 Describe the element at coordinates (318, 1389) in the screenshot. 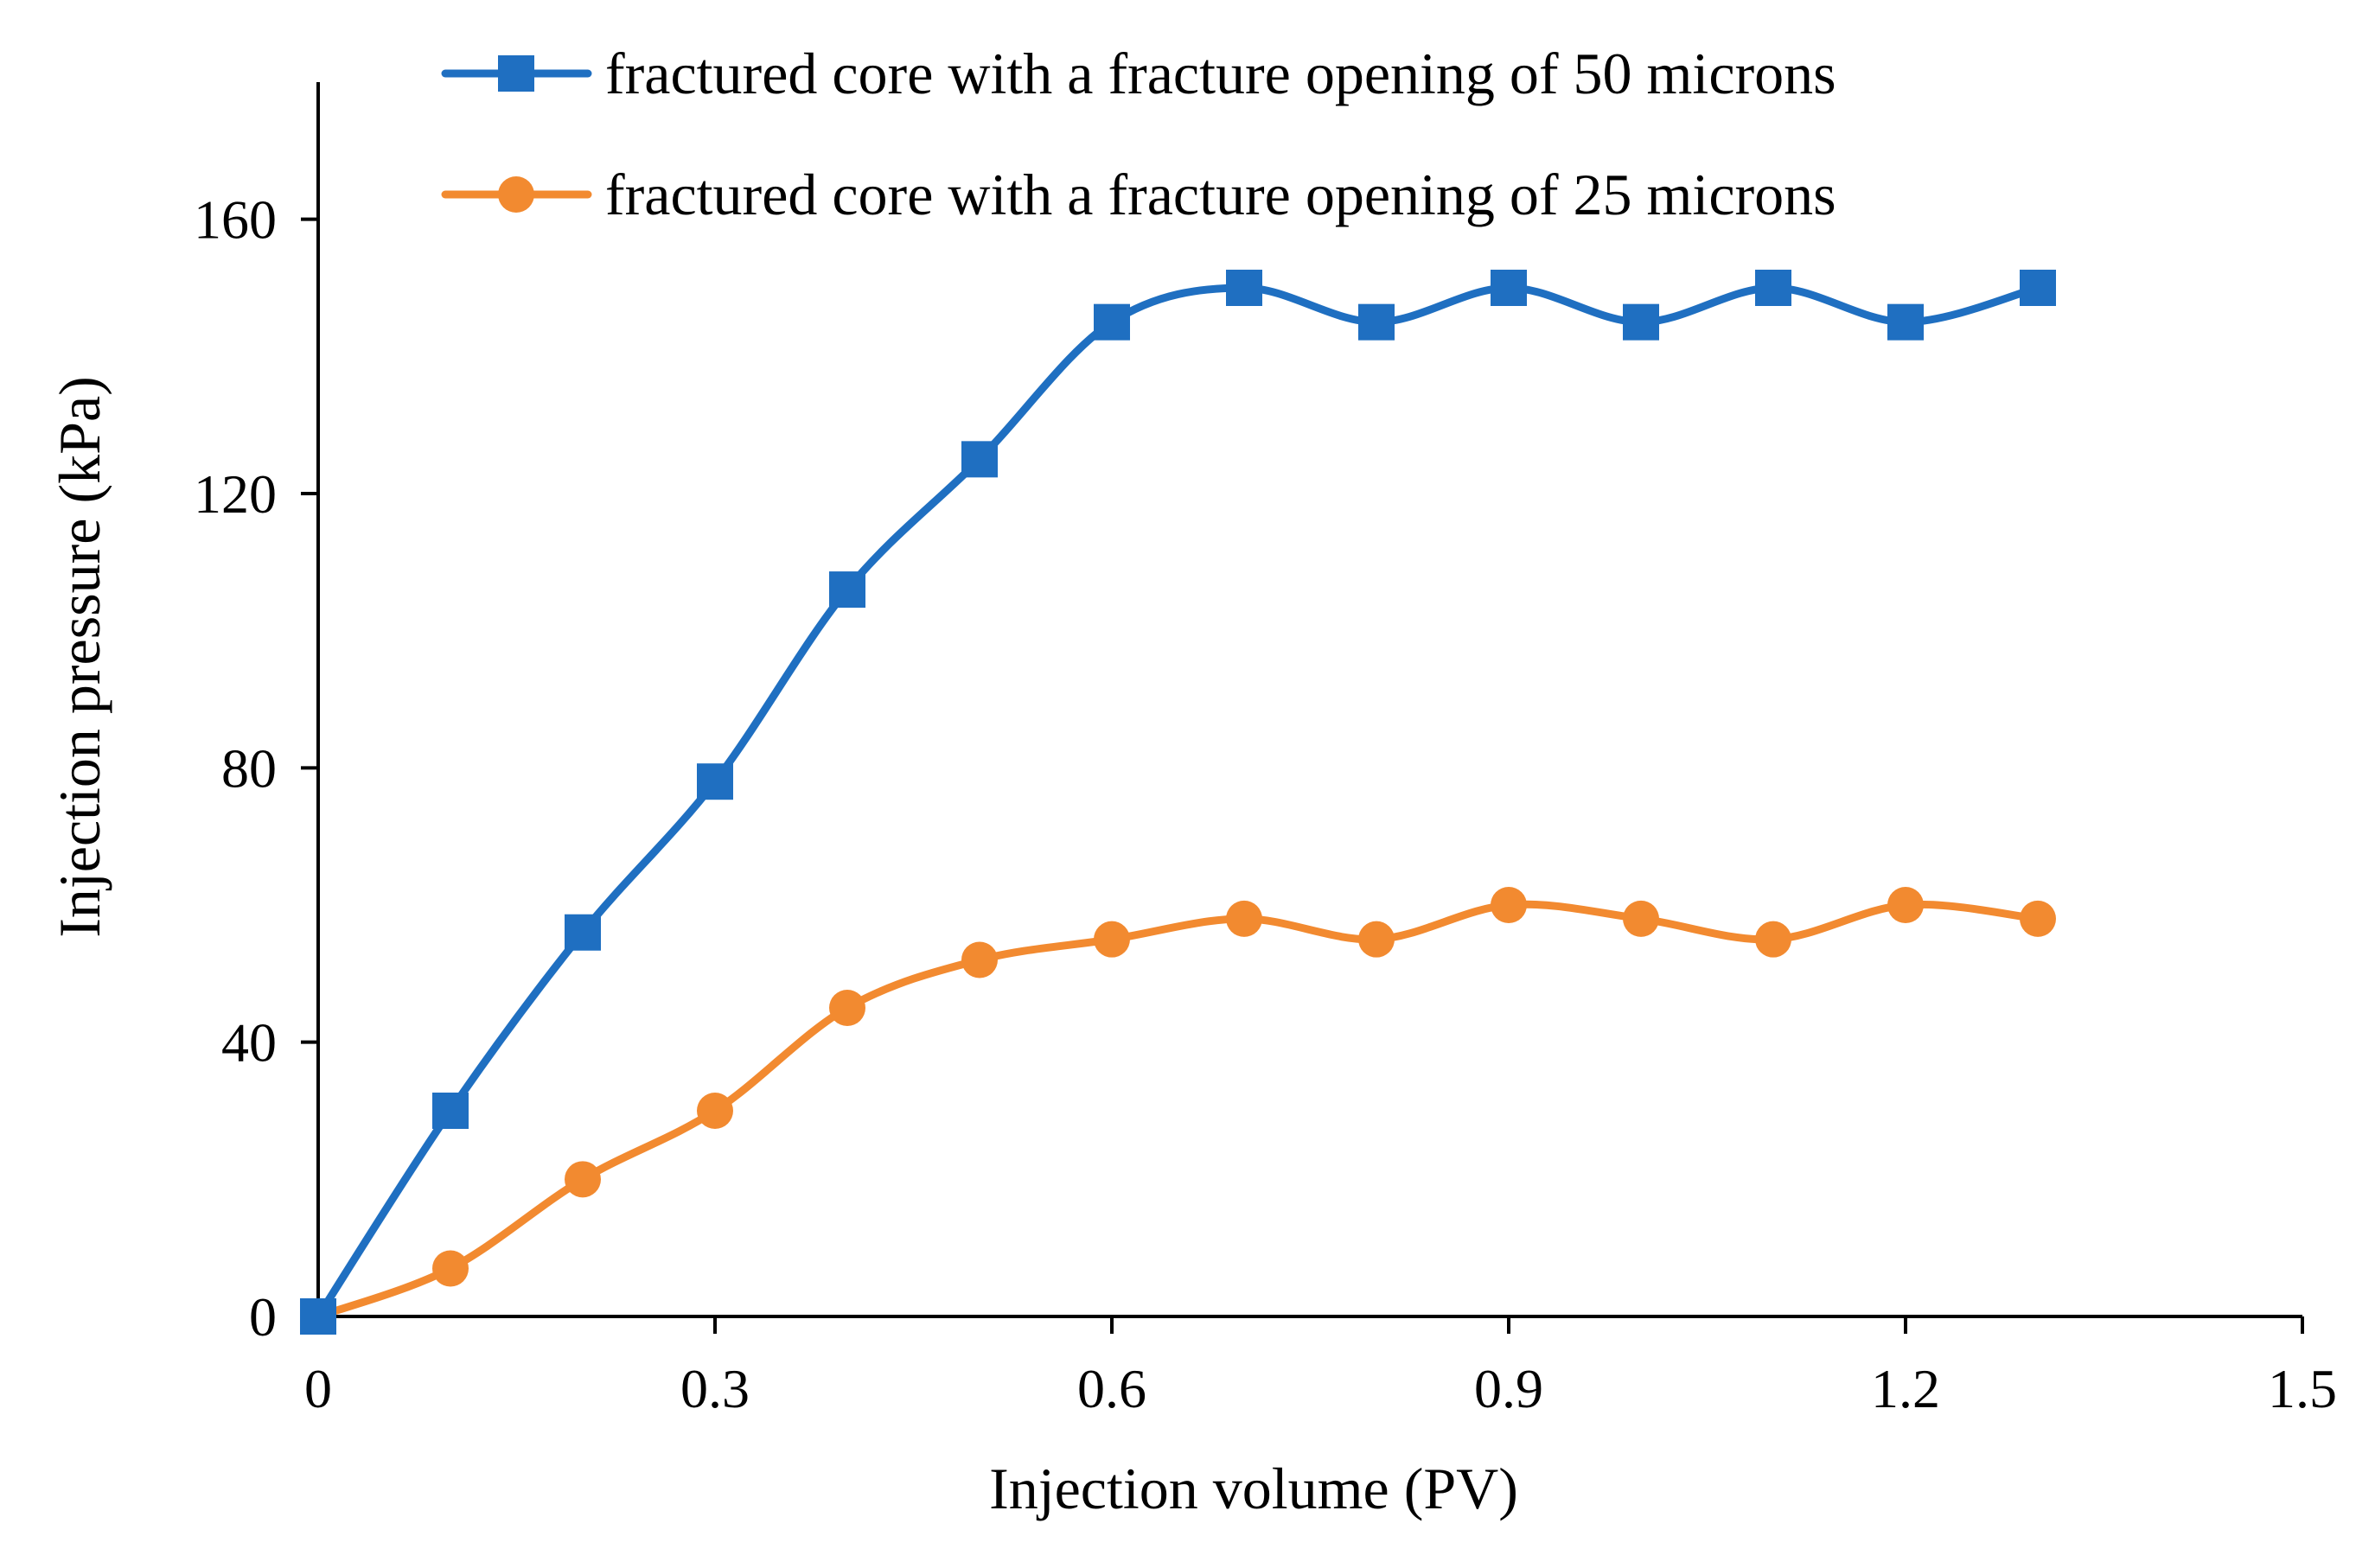

I see `x-tick-label: 0` at that location.